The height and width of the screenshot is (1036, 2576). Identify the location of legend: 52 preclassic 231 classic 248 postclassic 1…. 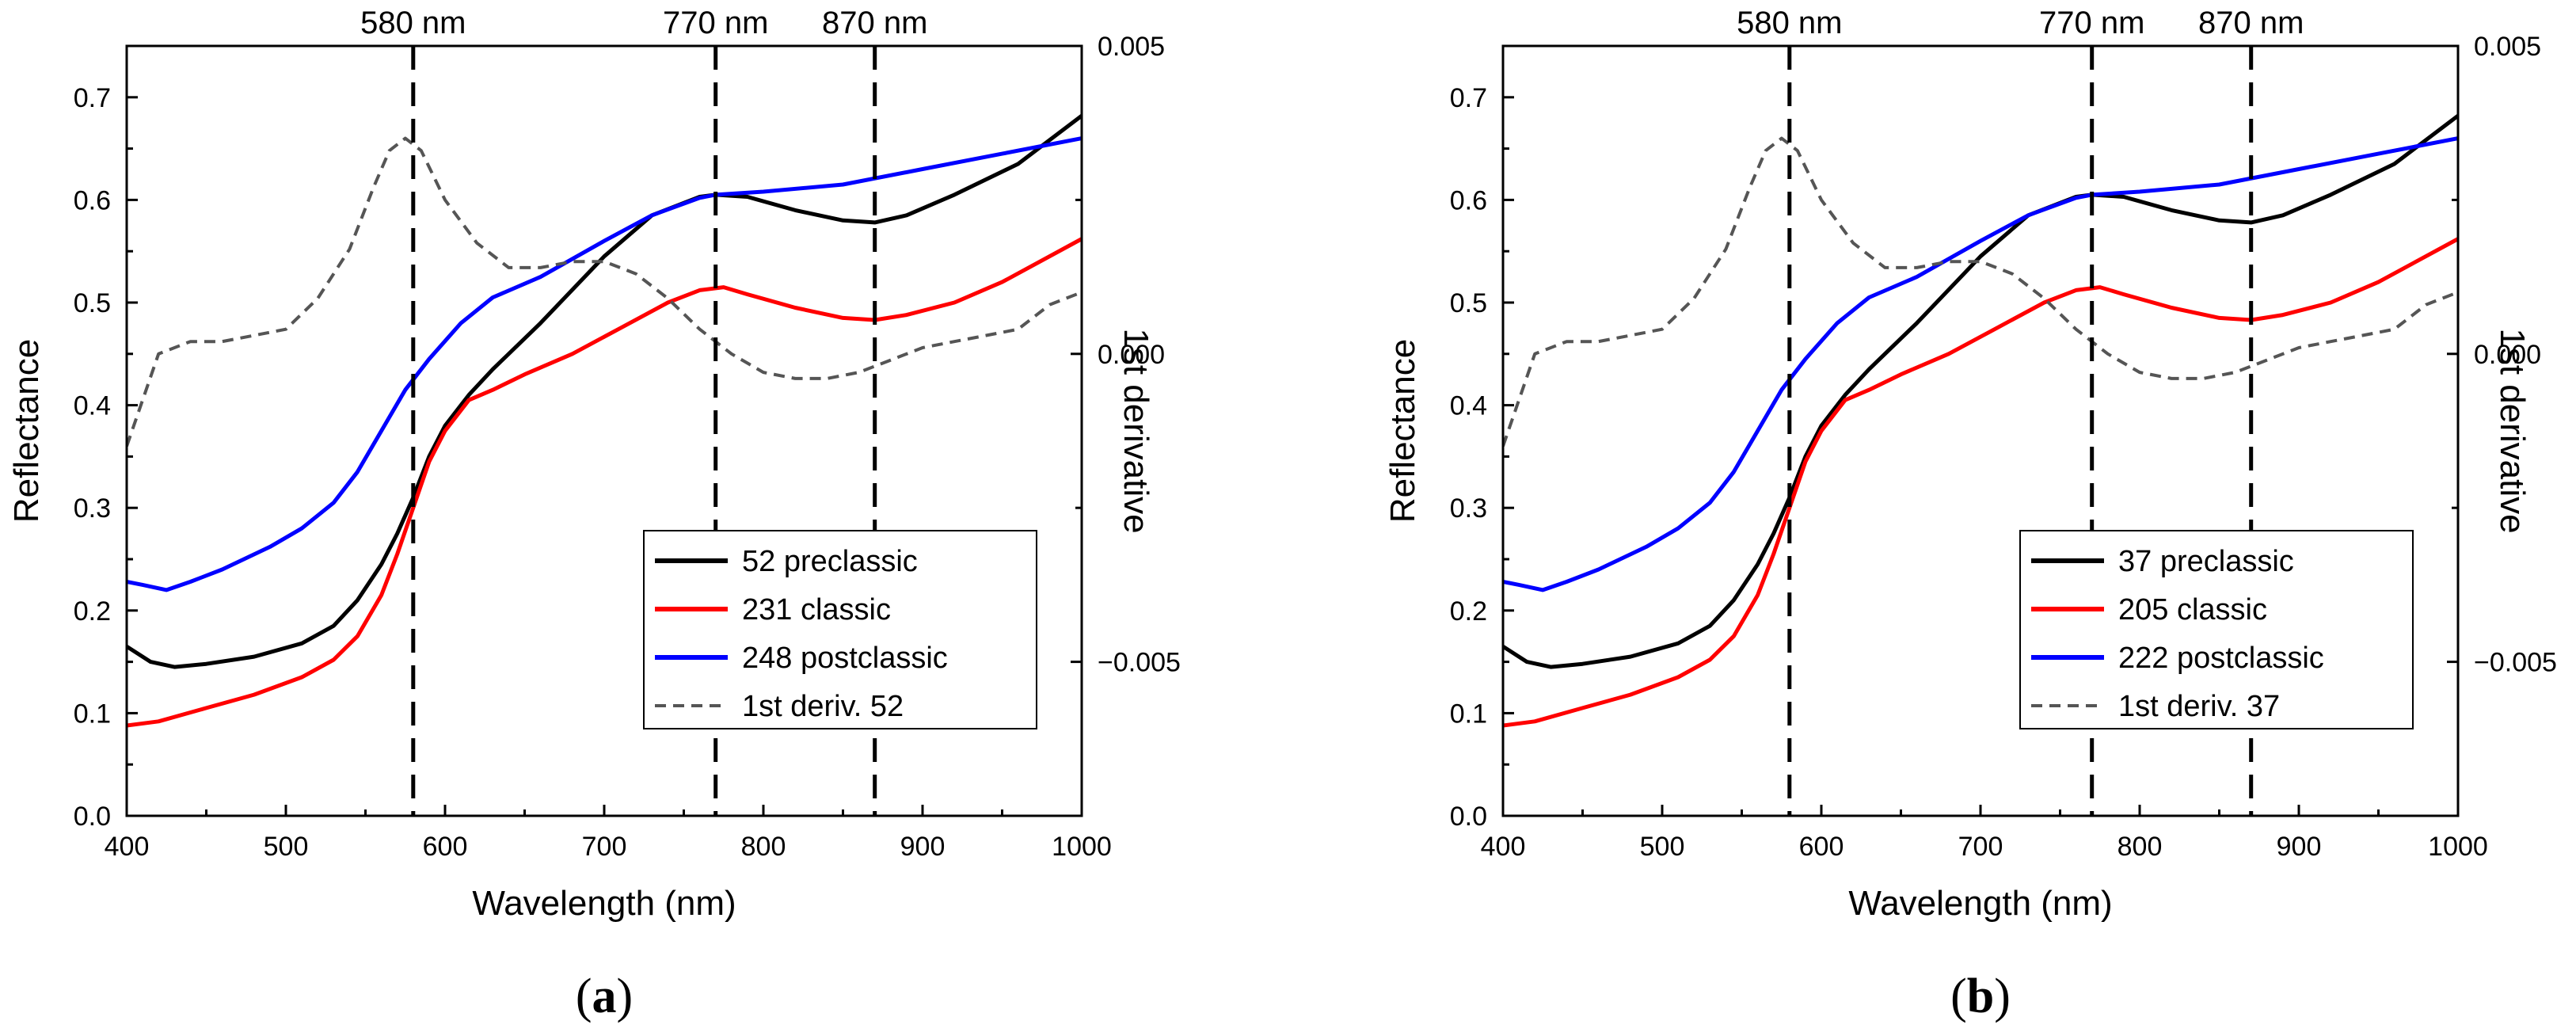
(840, 629).